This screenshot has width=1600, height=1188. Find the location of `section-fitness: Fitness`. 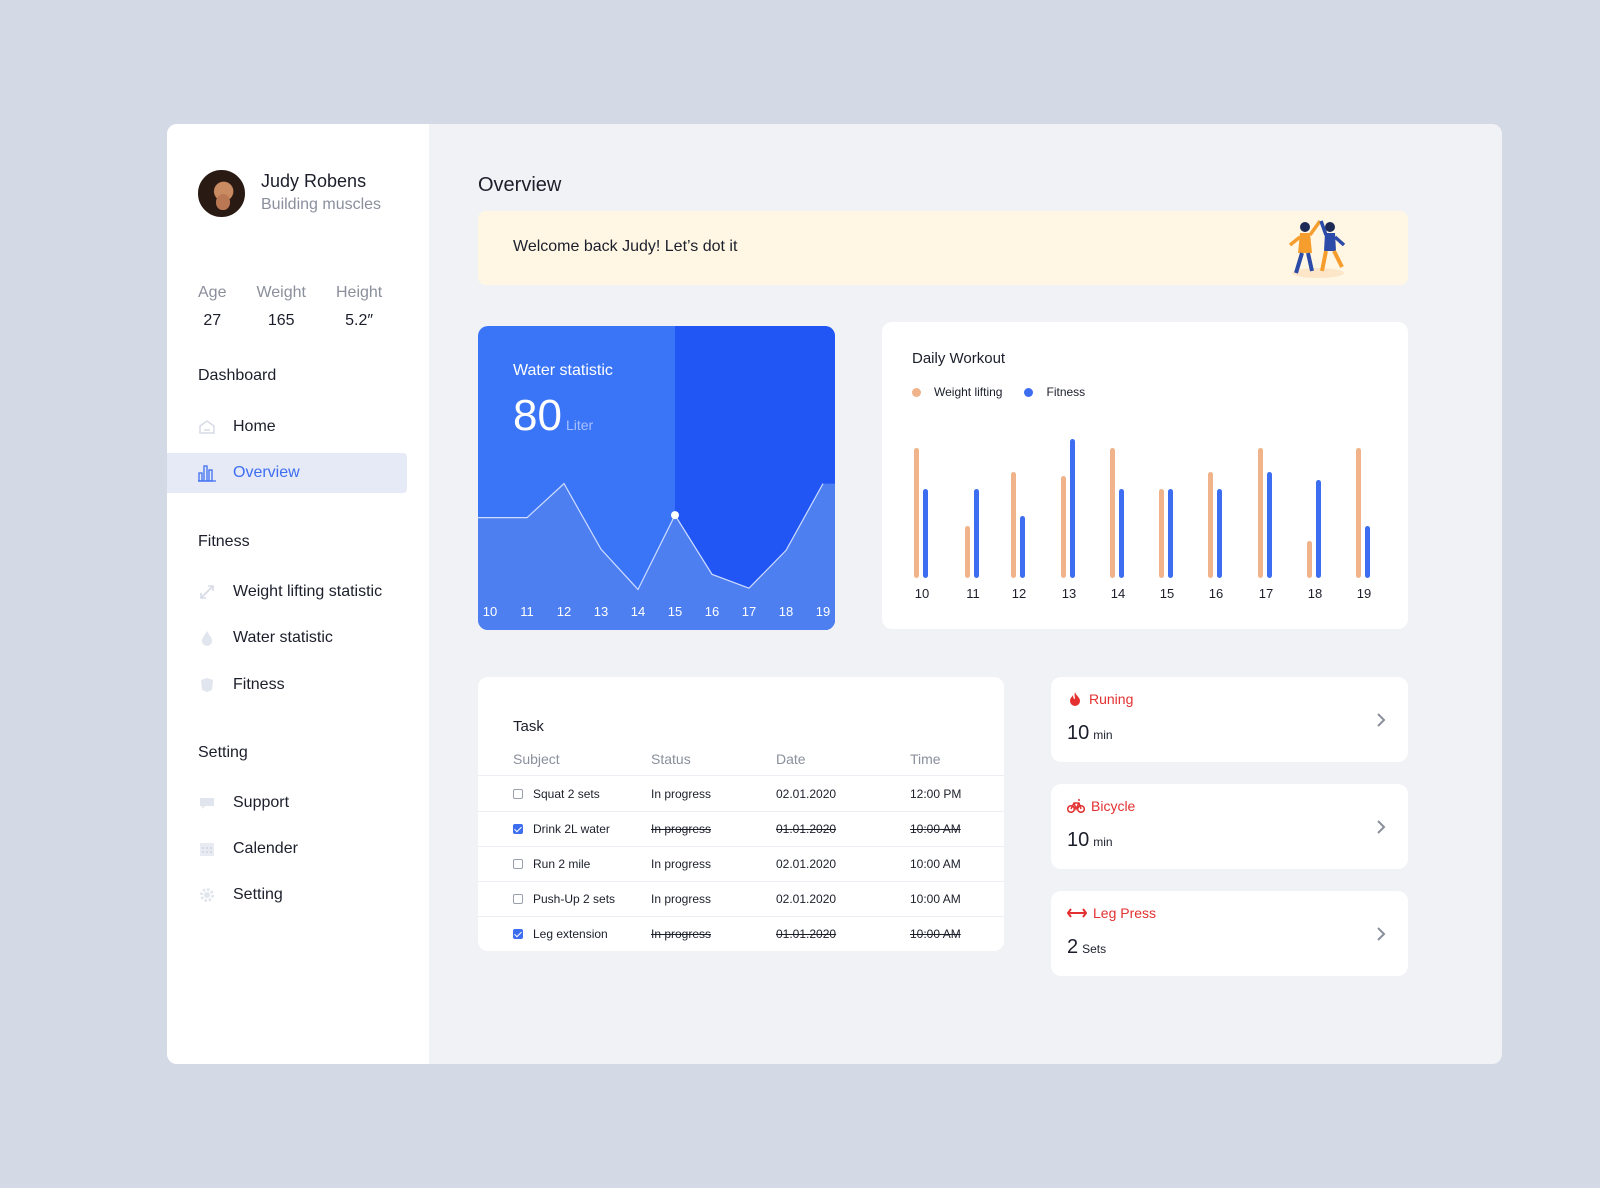

section-fitness: Fitness is located at coordinates (224, 541).